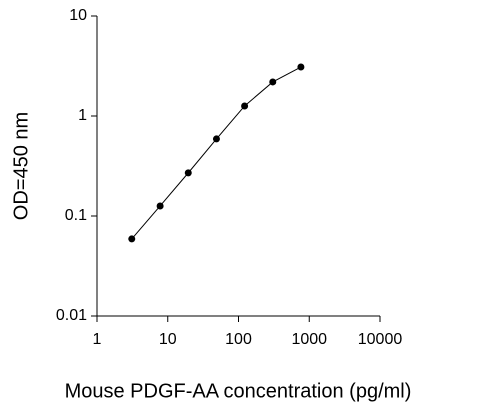  I want to click on x-axis-label: Mouse PDGF-AA concentration (pg/ml), so click(238, 391).